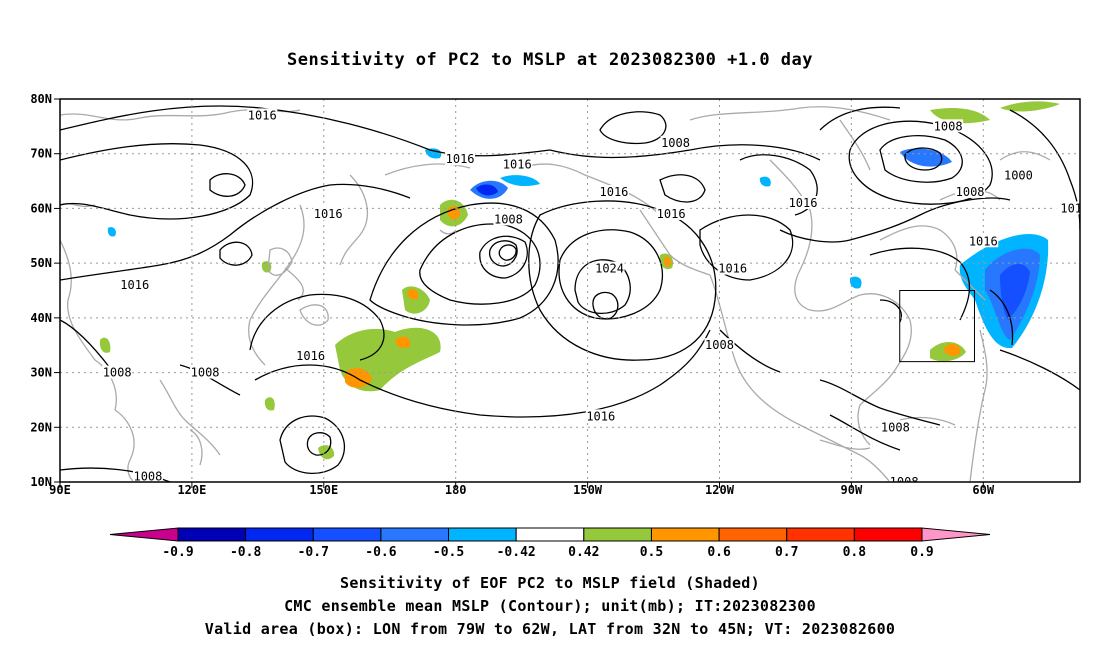 Image resolution: width=1100 pixels, height=650 pixels. I want to click on lon-tick-label: 180, so click(456, 490).